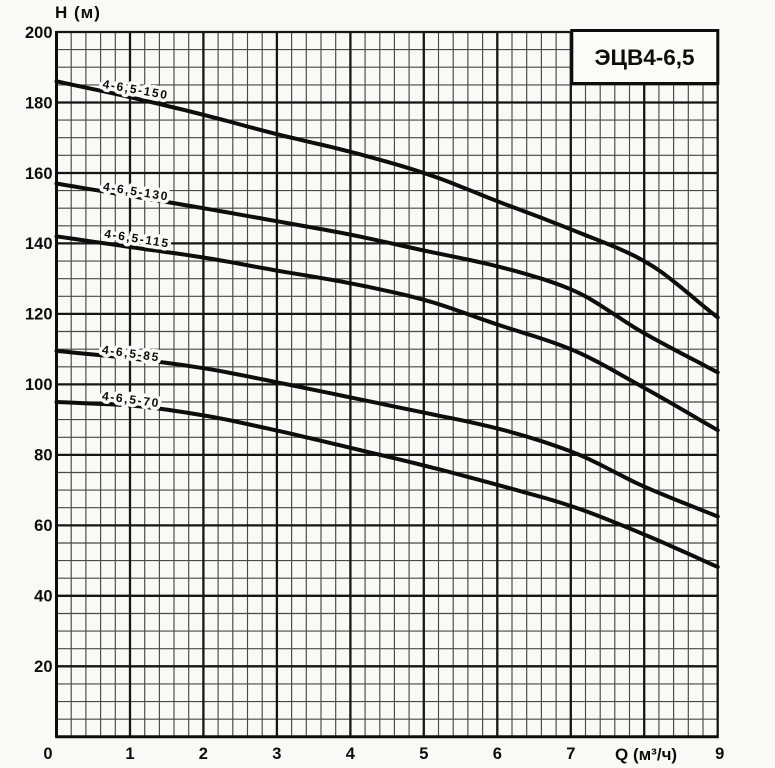  Describe the element at coordinates (78, 12) in the screenshot. I see `svg-text: H (м)` at that location.